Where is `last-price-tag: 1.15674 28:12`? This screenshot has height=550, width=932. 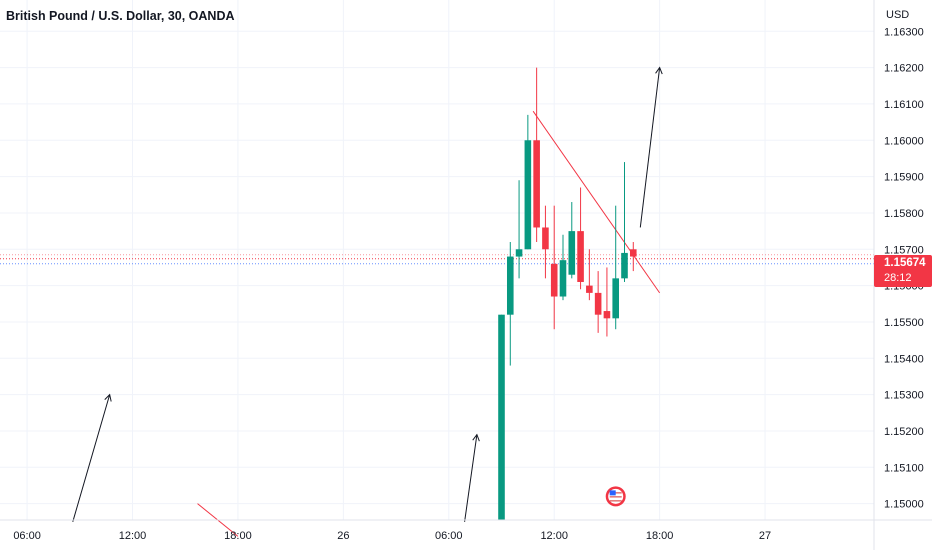
last-price-tag: 1.15674 28:12 is located at coordinates (903, 271).